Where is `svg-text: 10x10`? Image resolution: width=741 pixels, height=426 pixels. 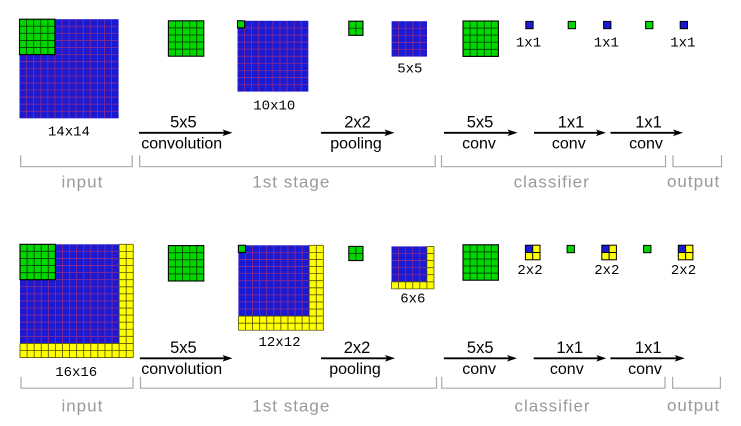
svg-text: 10x10 is located at coordinates (274, 107).